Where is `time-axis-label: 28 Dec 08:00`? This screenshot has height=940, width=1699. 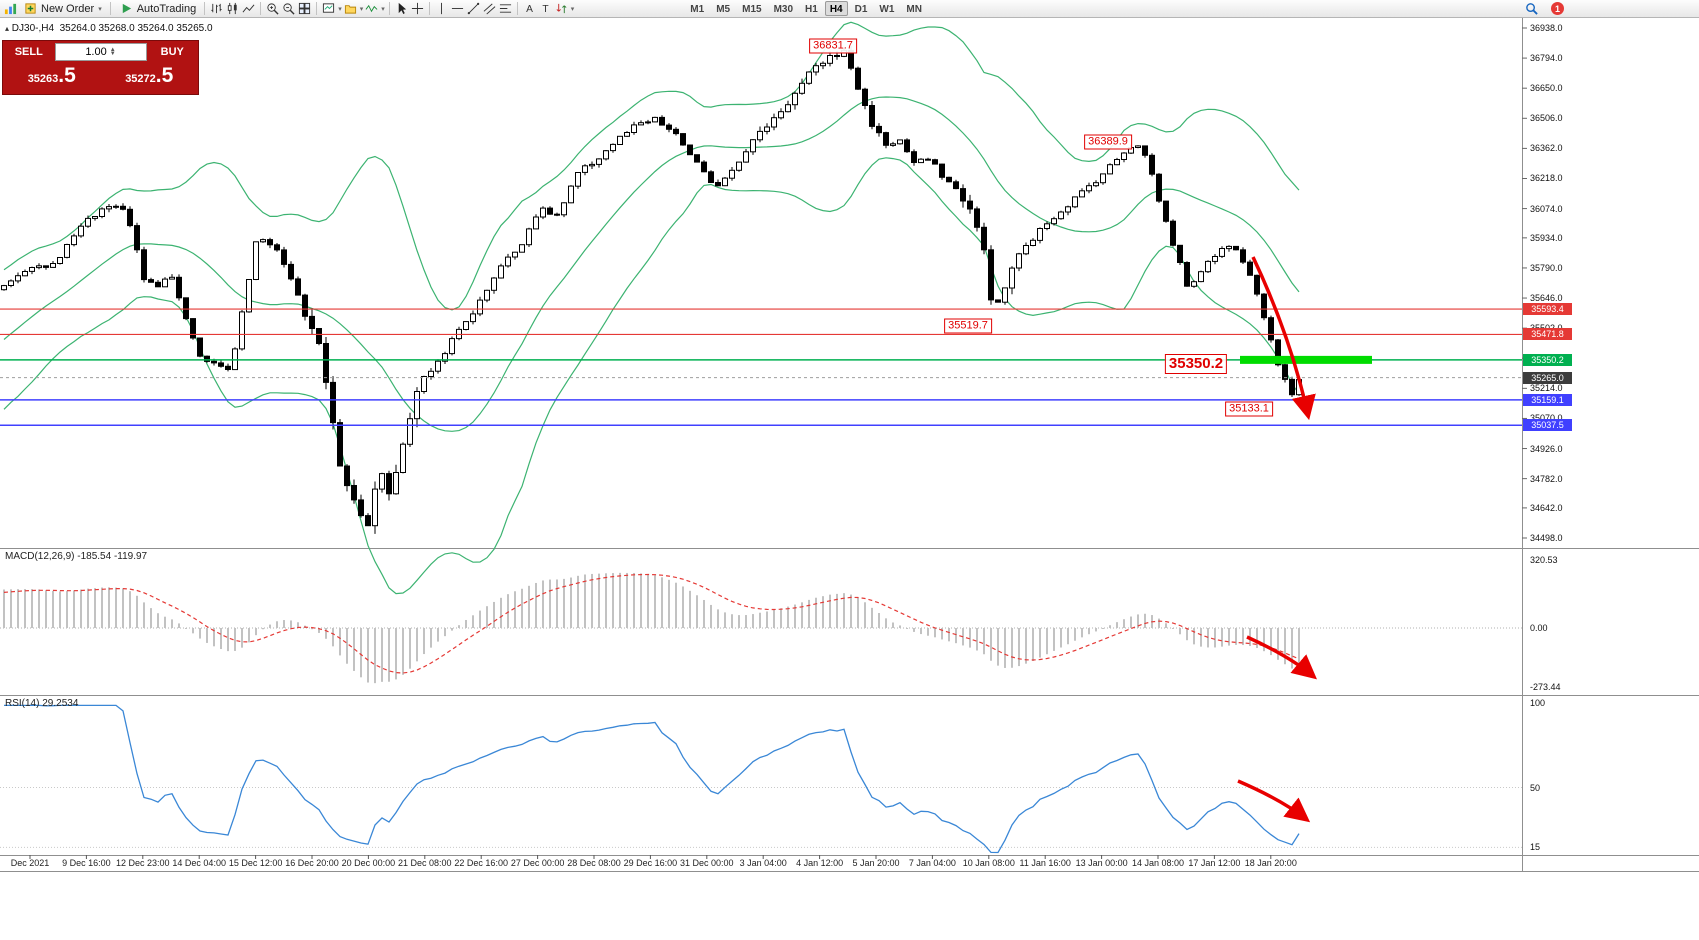 time-axis-label: 28 Dec 08:00 is located at coordinates (594, 863).